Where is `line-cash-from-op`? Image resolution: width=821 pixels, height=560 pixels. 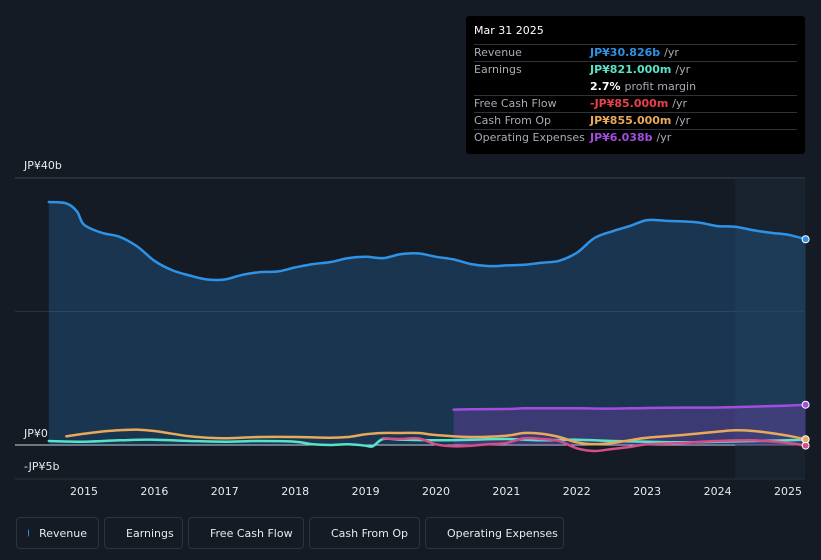 line-cash-from-op is located at coordinates (436, 437).